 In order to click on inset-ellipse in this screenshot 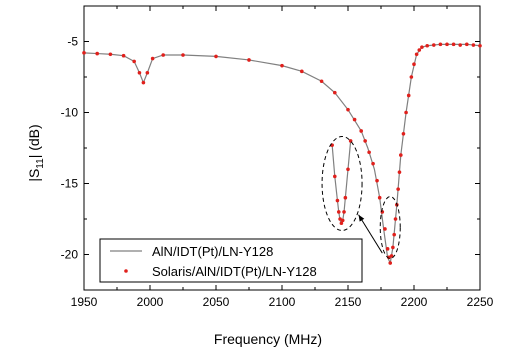, I will do `click(342, 183)`.